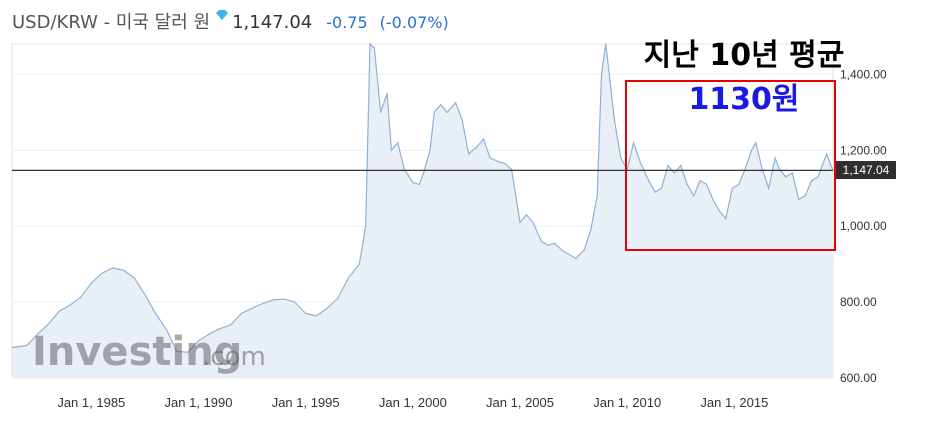  What do you see at coordinates (627, 402) in the screenshot?
I see `x-tick-label: Jan 1, 2010` at bounding box center [627, 402].